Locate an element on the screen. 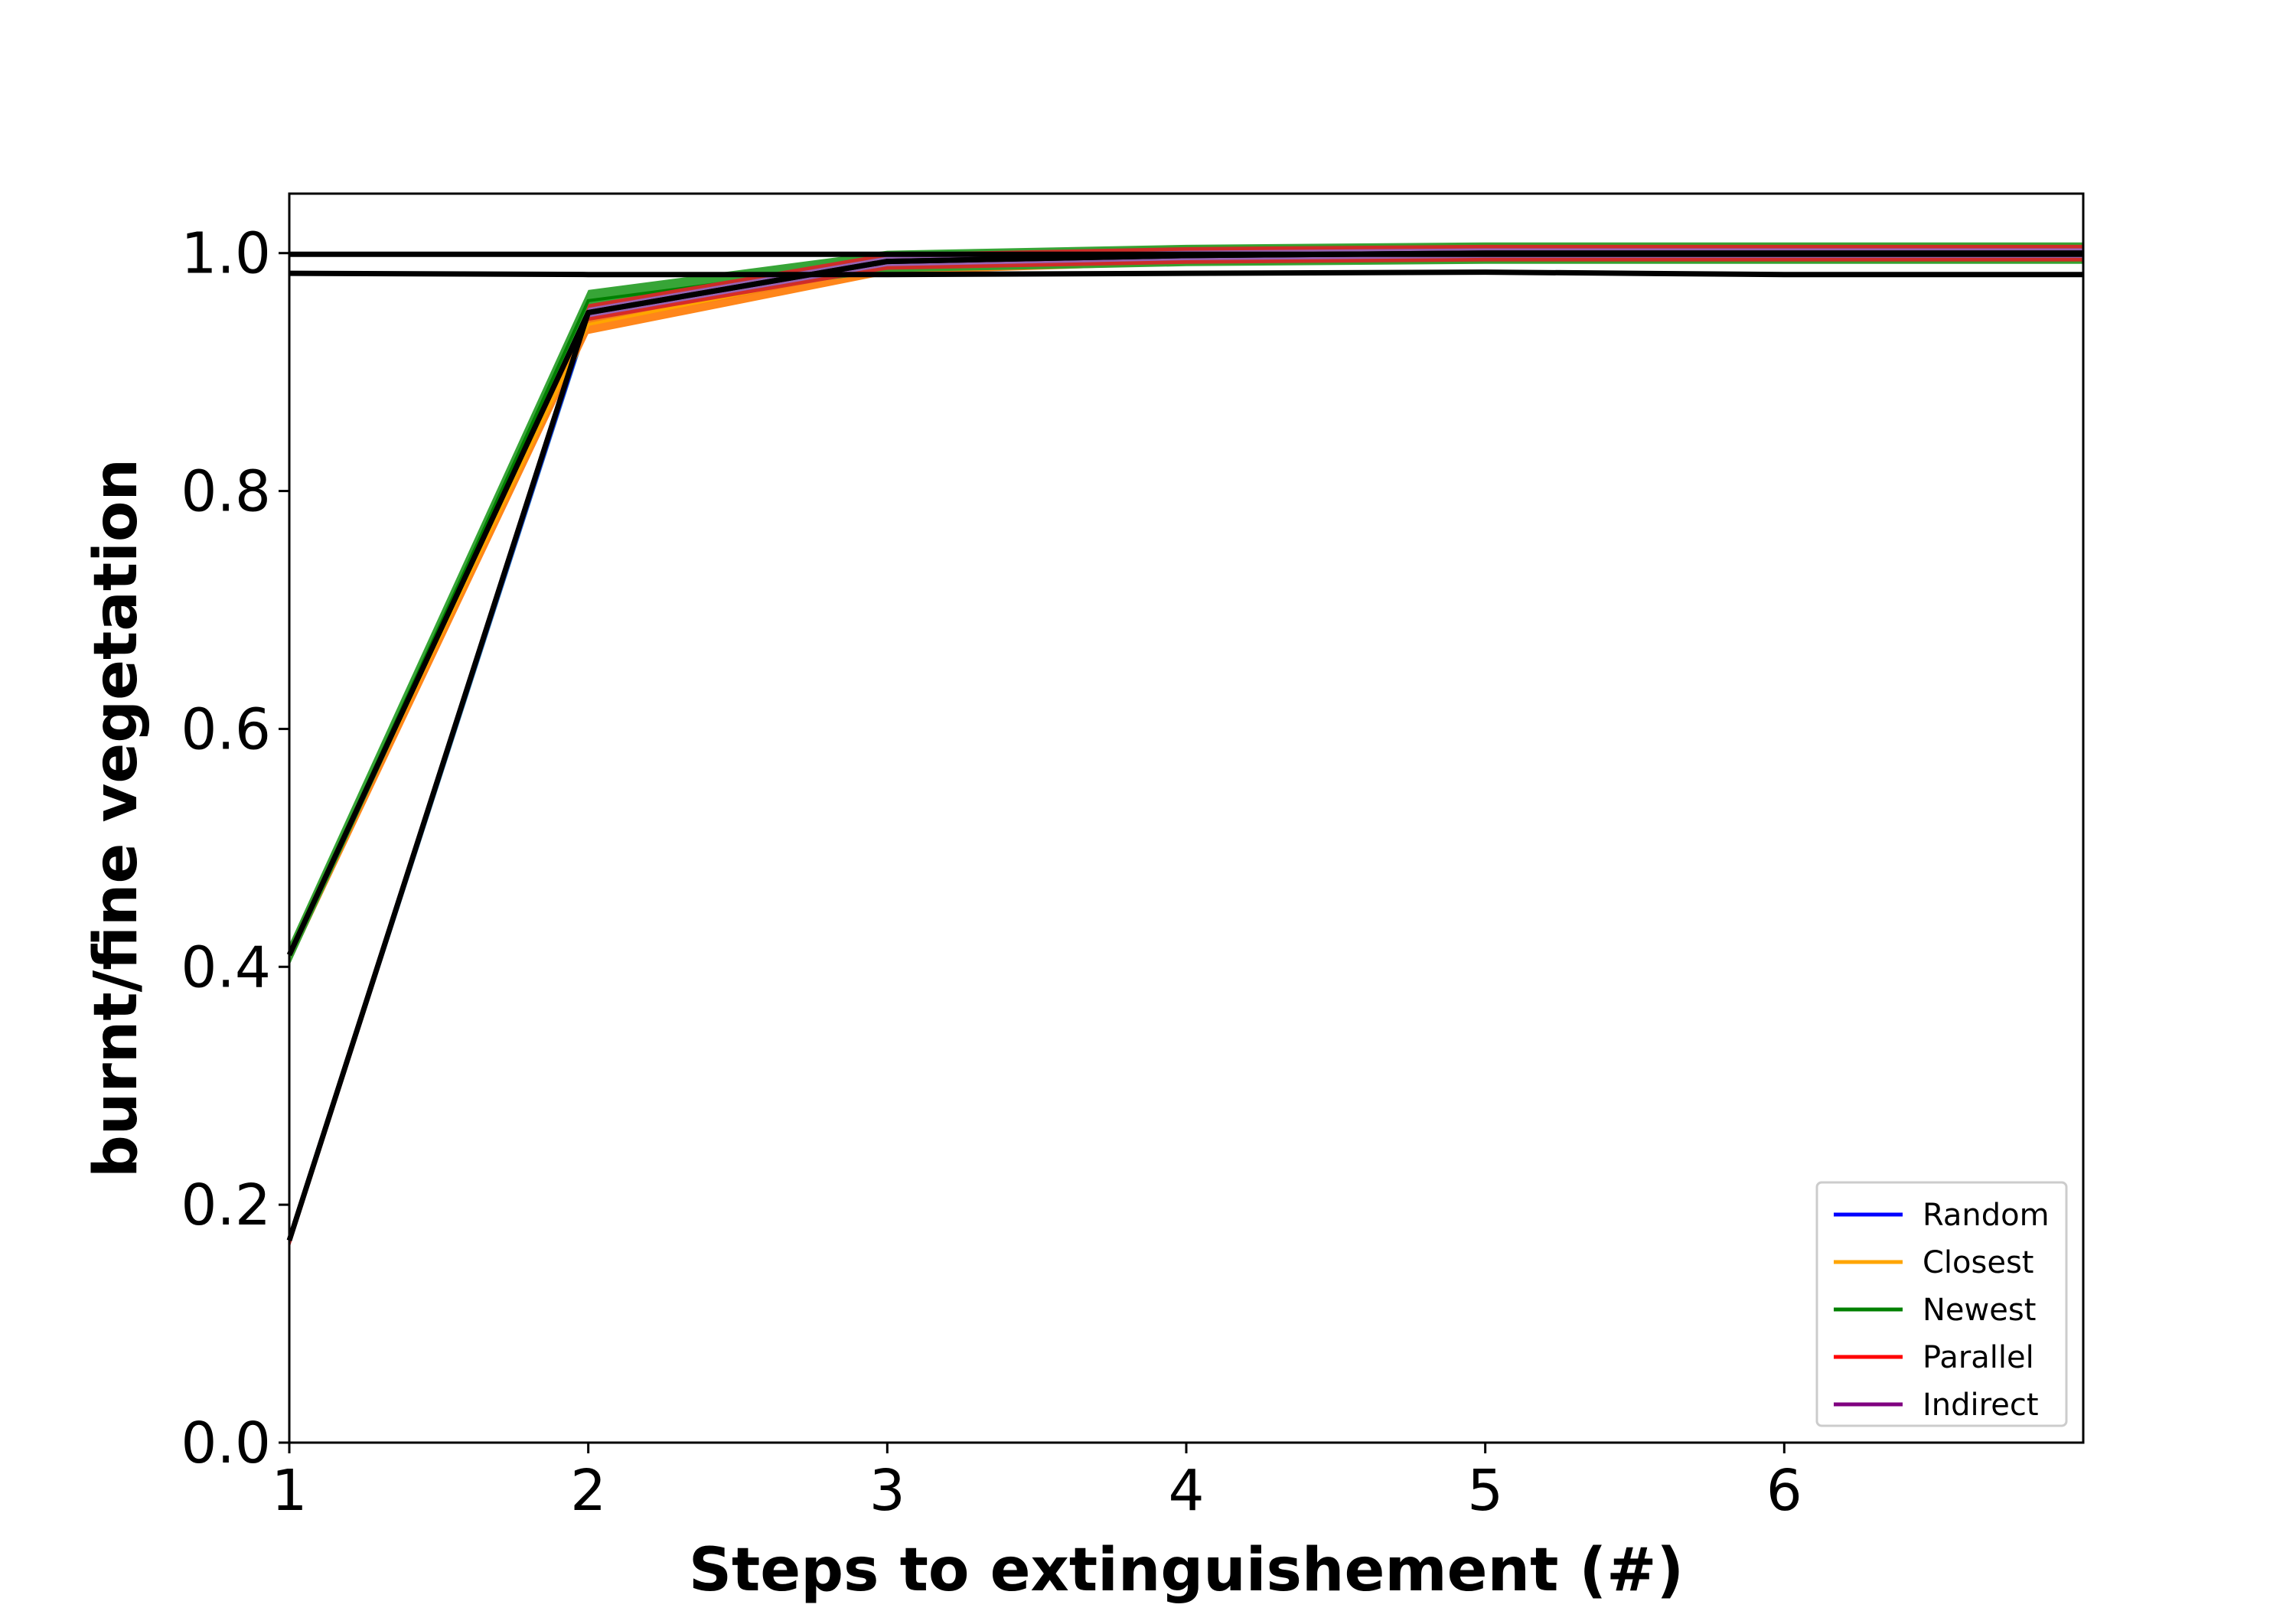 The image size is (2296, 1611). y-tick-label: 1.0 is located at coordinates (226, 254).